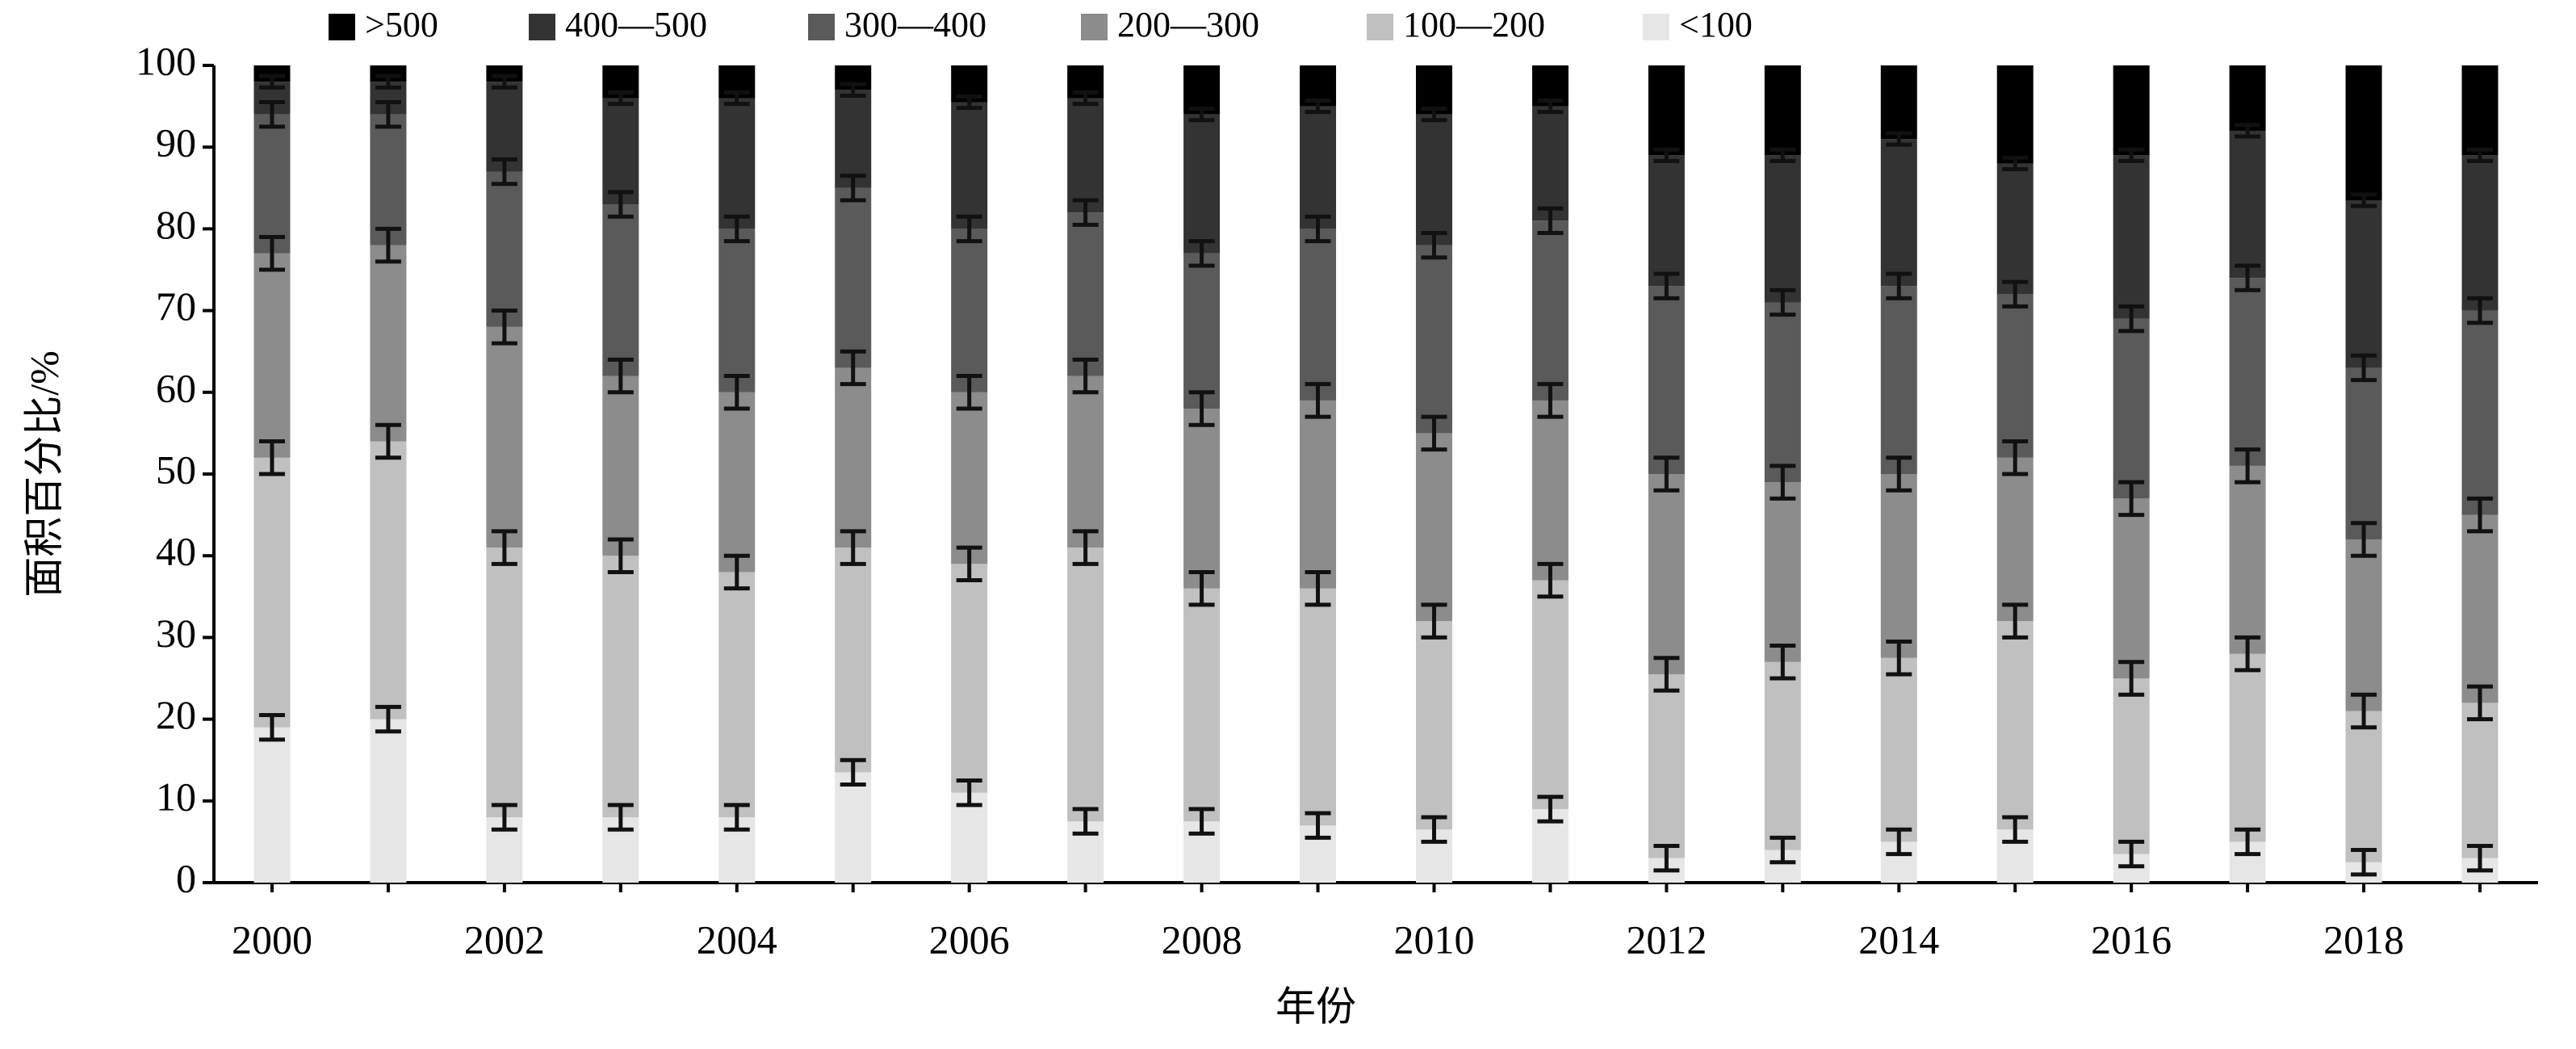 This screenshot has height=1049, width=2576. I want to click on x-tick-label: 2014, so click(1899, 939).